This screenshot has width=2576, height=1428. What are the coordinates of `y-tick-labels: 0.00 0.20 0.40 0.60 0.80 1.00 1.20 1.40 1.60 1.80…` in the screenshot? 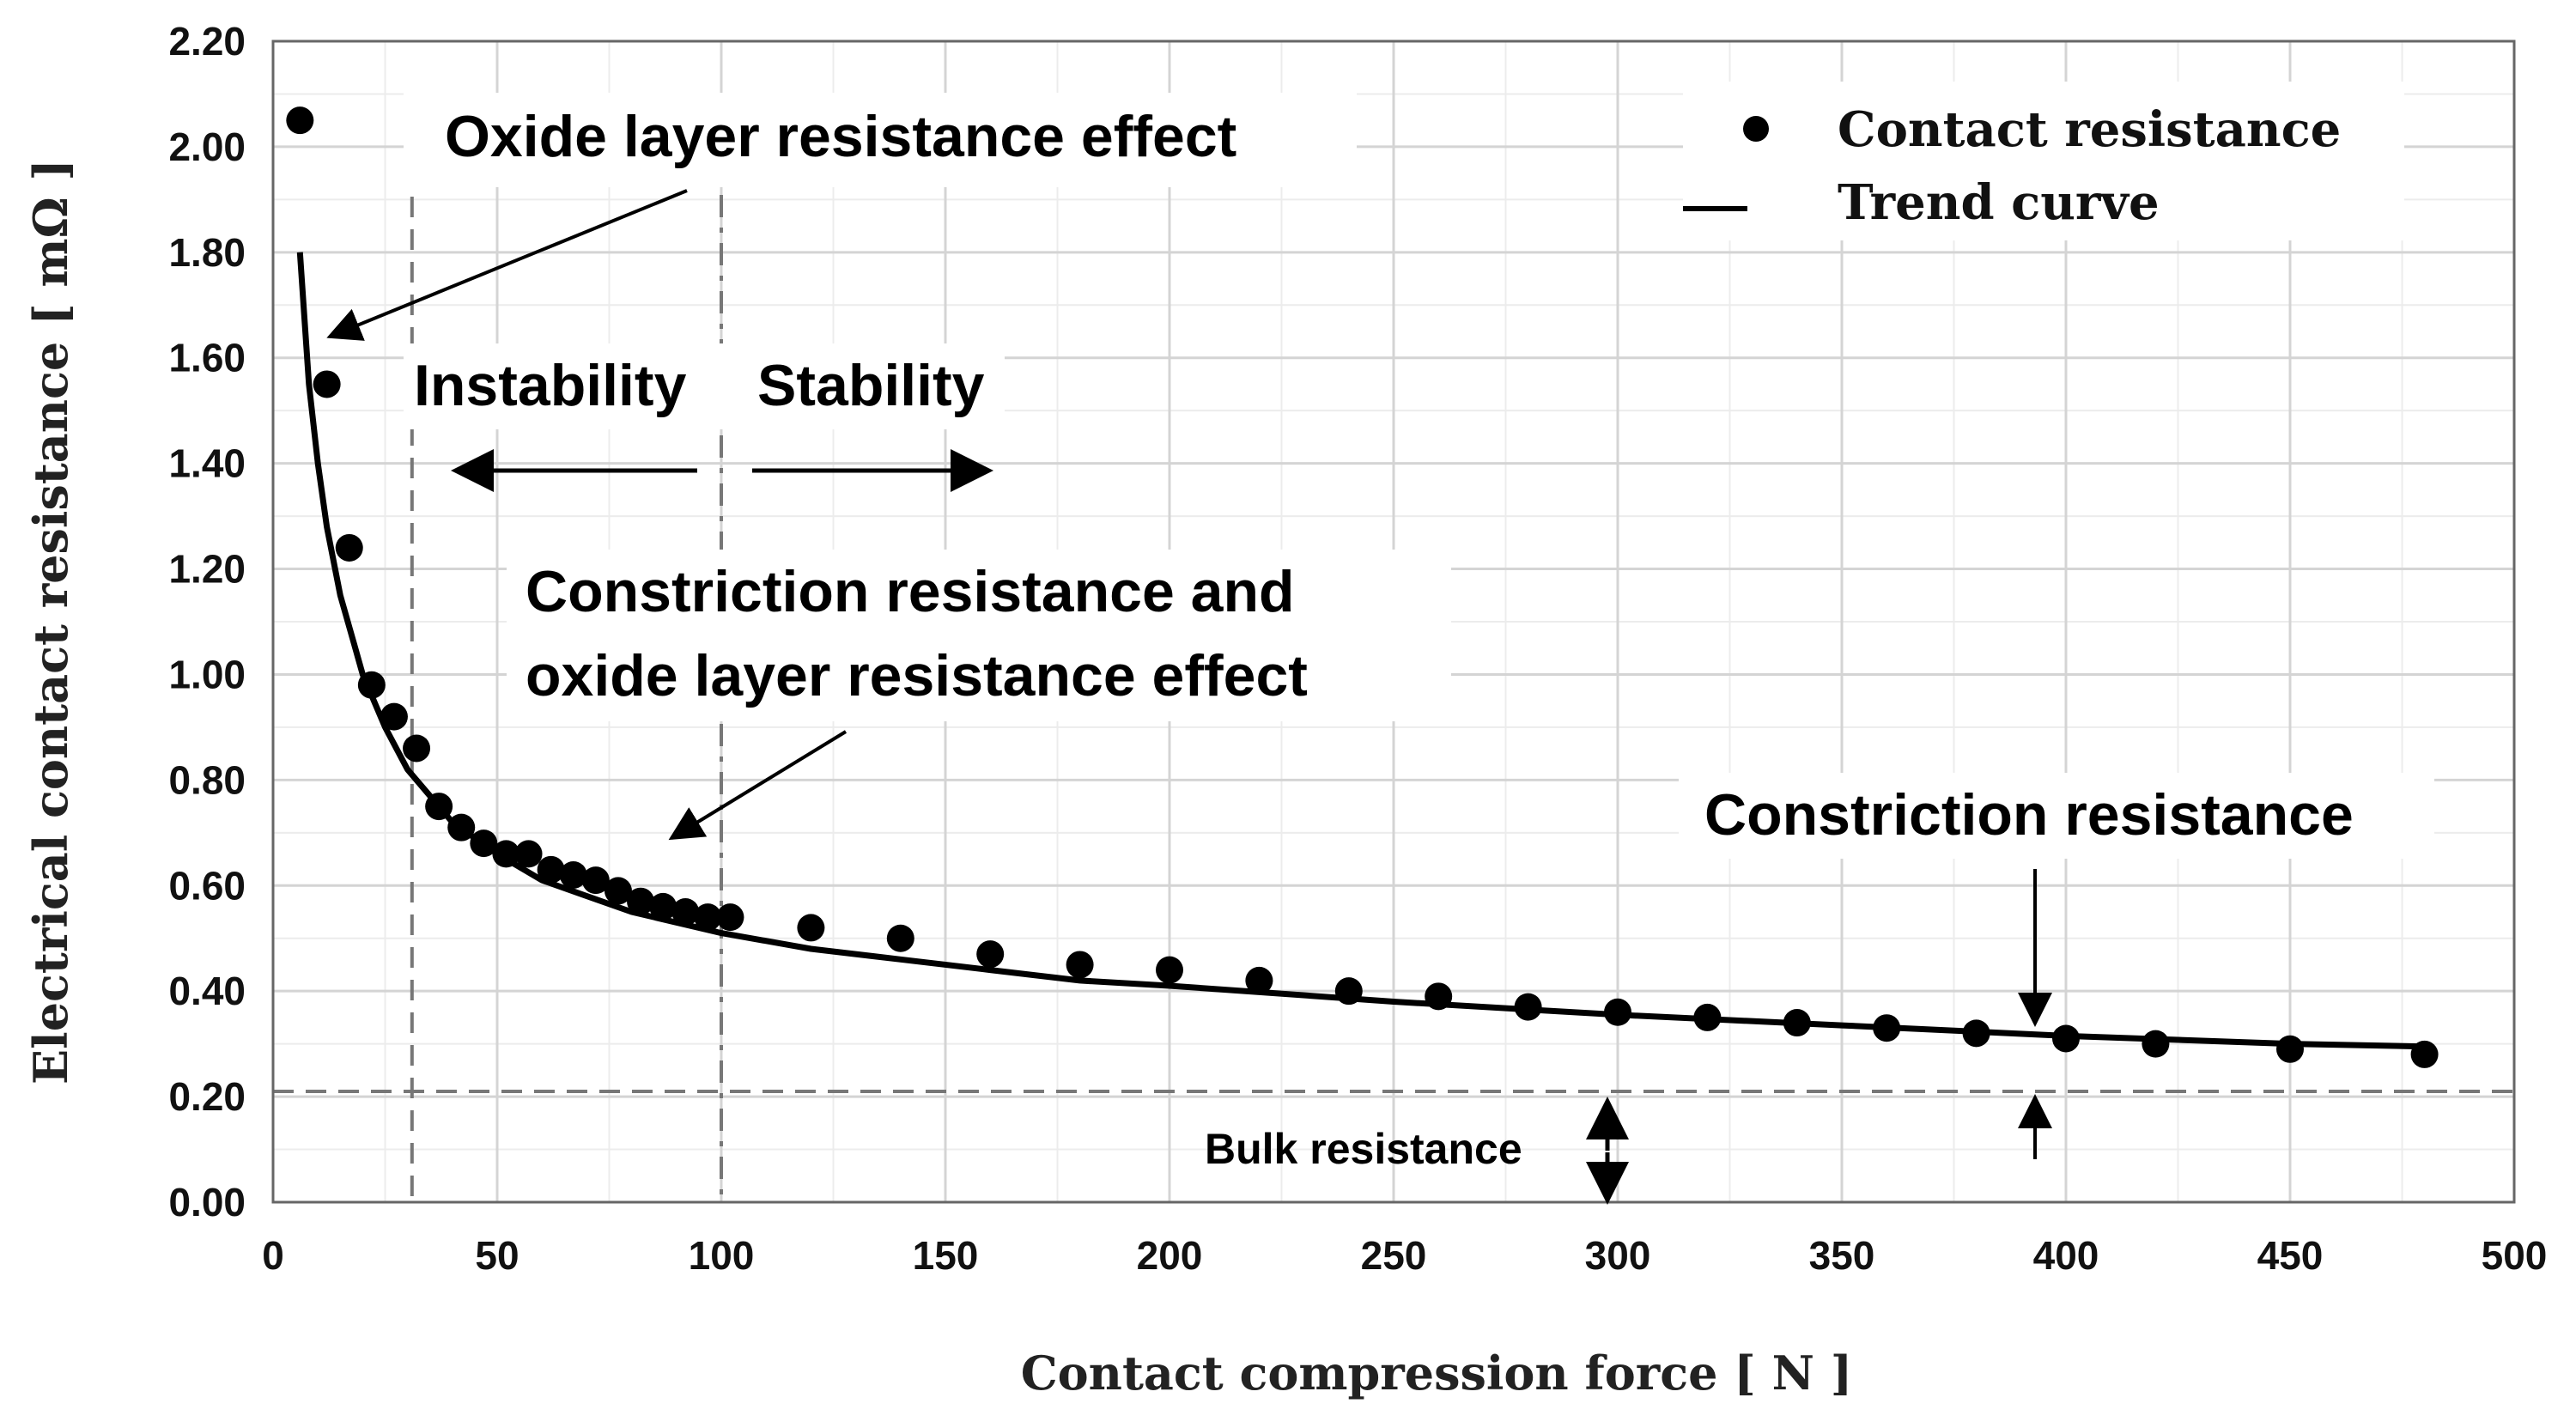 It's located at (207, 622).